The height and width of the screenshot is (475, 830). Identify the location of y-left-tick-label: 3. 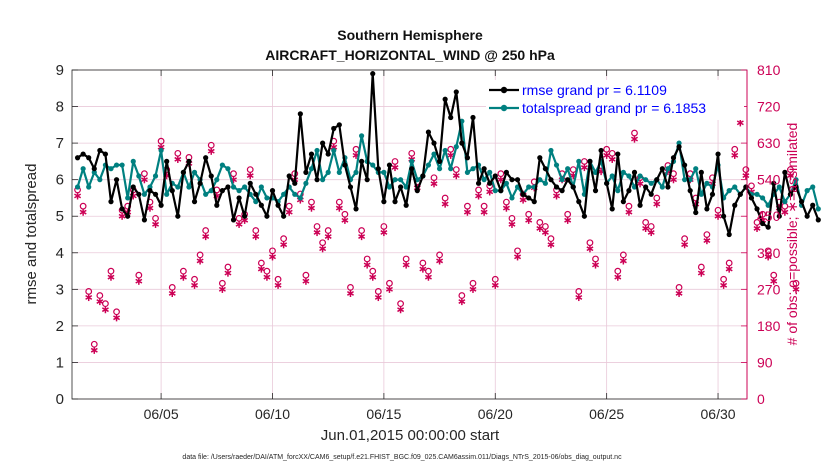
(60, 289).